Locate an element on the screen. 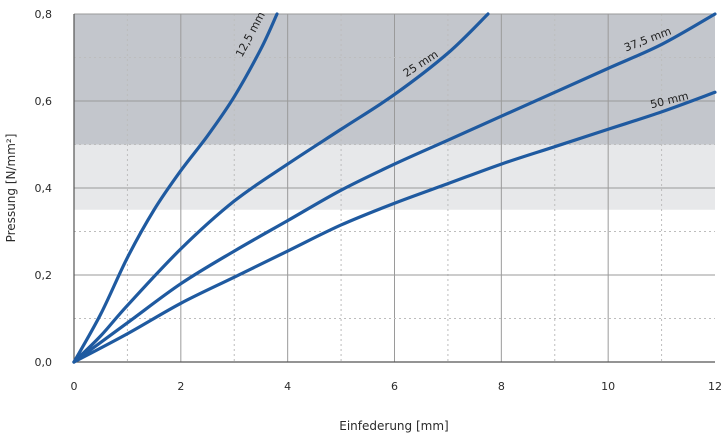 This screenshot has height=439, width=726. x-tick-label: 6 is located at coordinates (394, 386).